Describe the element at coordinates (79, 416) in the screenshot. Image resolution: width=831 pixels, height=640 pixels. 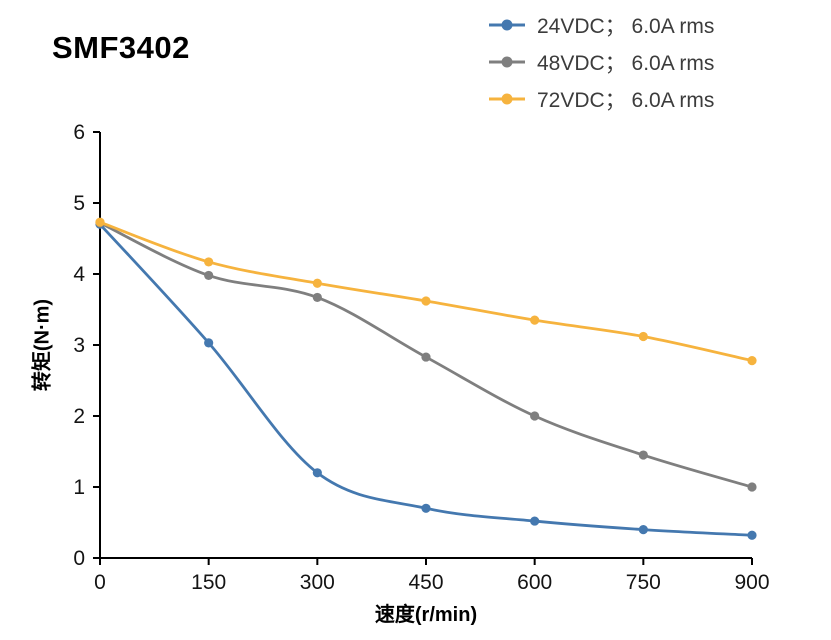
I see `y-tick-label: 2` at that location.